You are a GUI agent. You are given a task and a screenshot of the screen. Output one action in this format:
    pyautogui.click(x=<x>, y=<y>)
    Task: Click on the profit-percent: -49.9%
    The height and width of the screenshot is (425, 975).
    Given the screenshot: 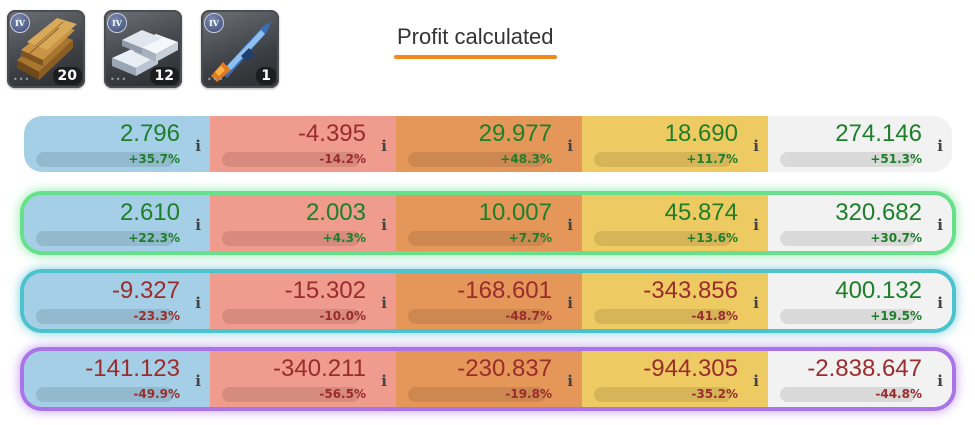 What is the action you would take?
    pyautogui.click(x=156, y=394)
    